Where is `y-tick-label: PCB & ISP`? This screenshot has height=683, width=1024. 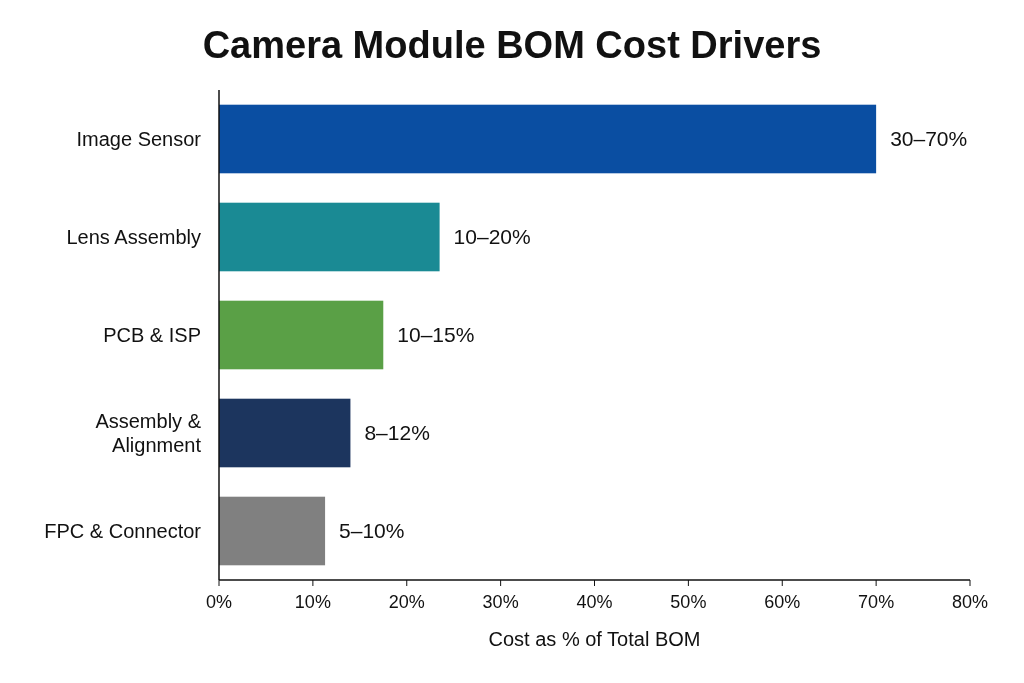 y-tick-label: PCB & ISP is located at coordinates (152, 335).